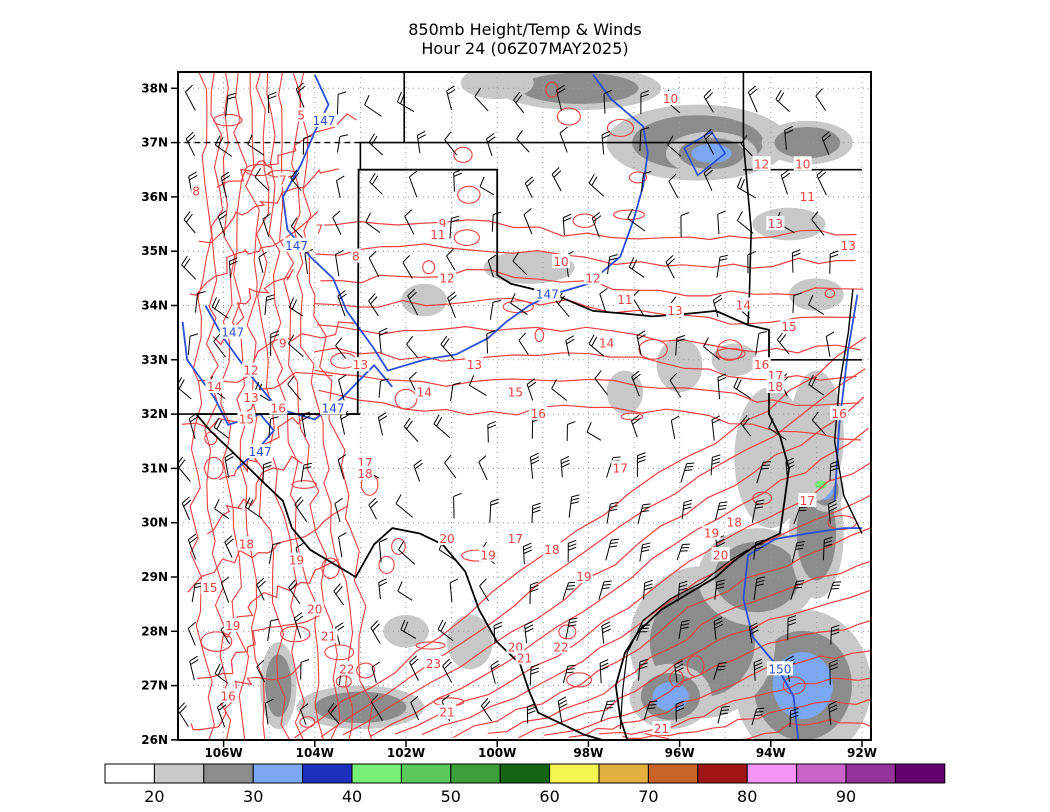 This screenshot has height=812, width=1050. I want to click on lat-label: 34N, so click(154, 305).